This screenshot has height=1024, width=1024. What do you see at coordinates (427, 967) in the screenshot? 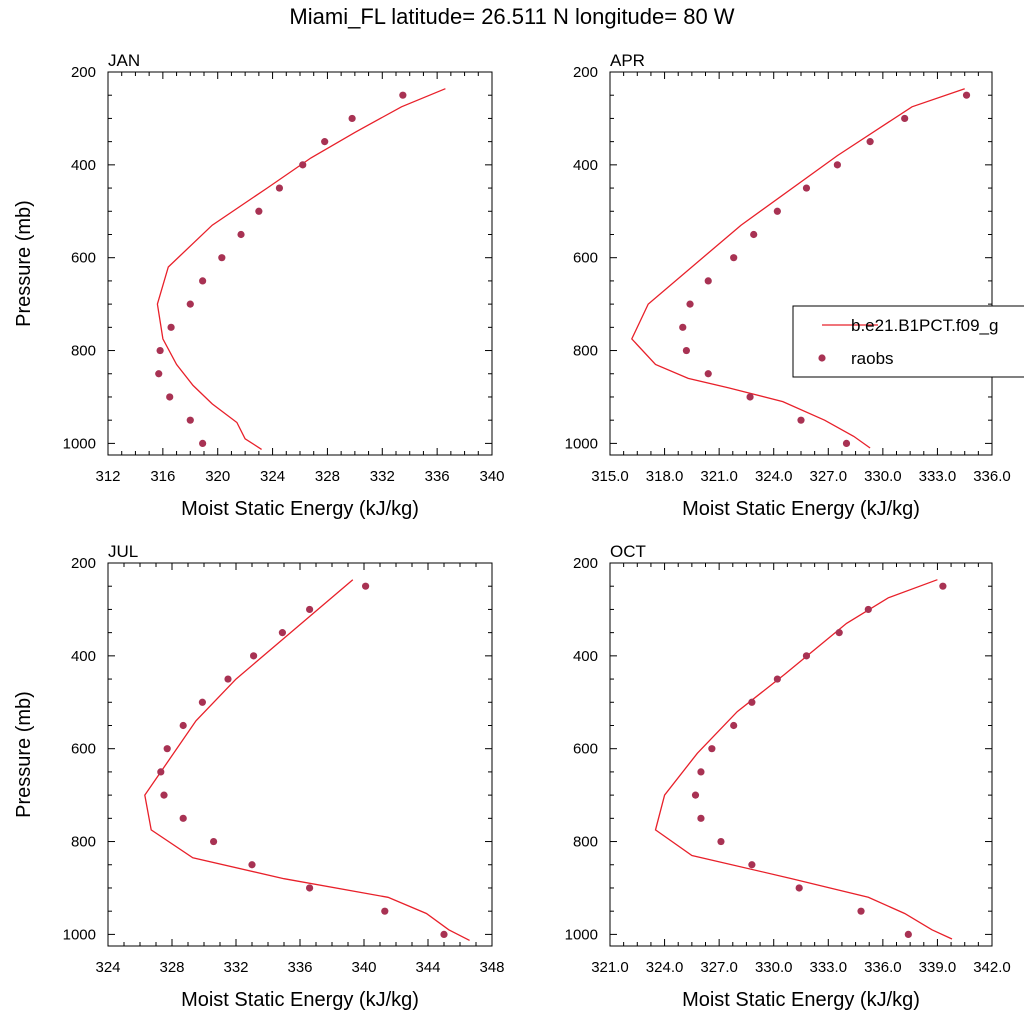
I see `x-tick-label: 344` at bounding box center [427, 967].